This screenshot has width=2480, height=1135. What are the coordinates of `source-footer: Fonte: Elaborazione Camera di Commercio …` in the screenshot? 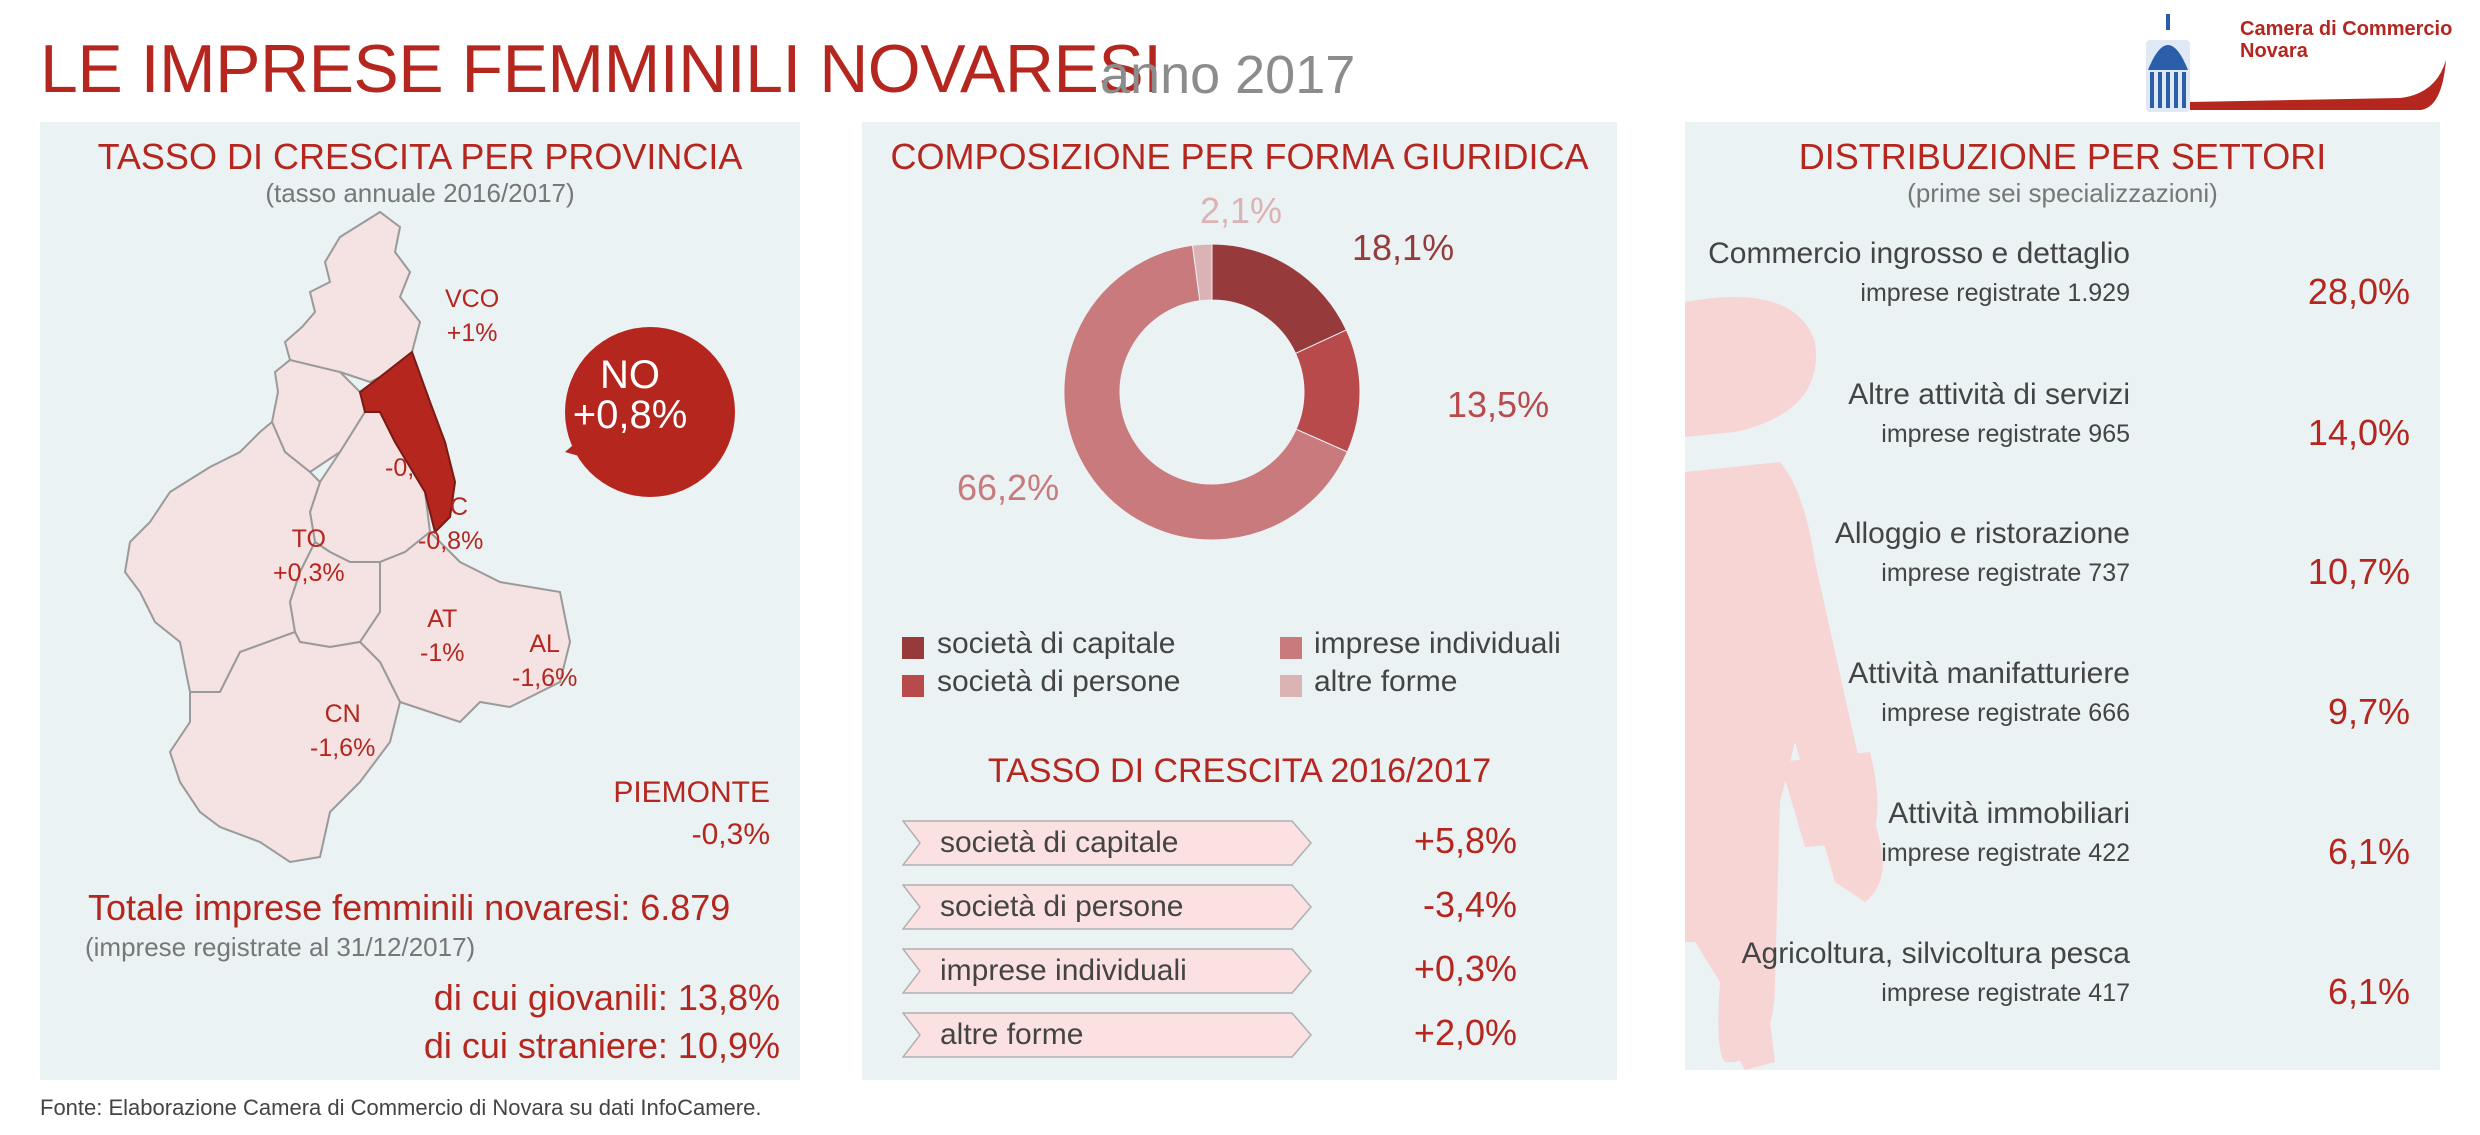 It's located at (401, 1107).